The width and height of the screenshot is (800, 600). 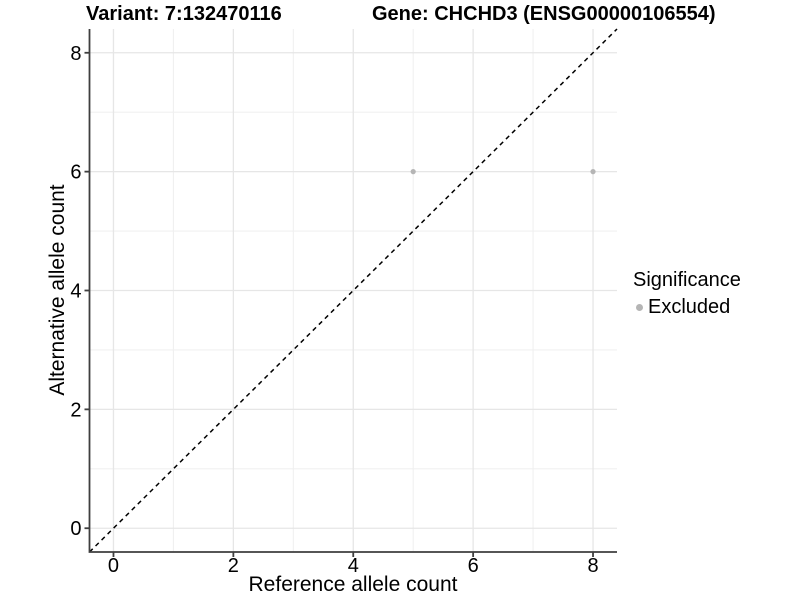 What do you see at coordinates (544, 14) in the screenshot?
I see `plot-title-gene: Gene: CHCHD3 (ENSG00000106554)` at bounding box center [544, 14].